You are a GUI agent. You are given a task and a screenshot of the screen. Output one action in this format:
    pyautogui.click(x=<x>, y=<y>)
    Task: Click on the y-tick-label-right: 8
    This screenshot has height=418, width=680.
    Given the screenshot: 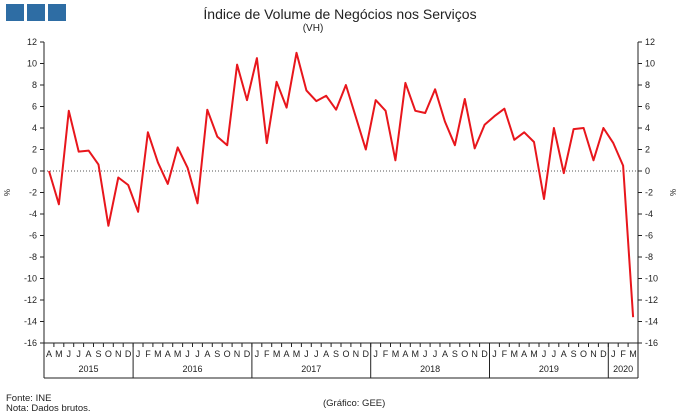 What is the action you would take?
    pyautogui.click(x=647, y=85)
    